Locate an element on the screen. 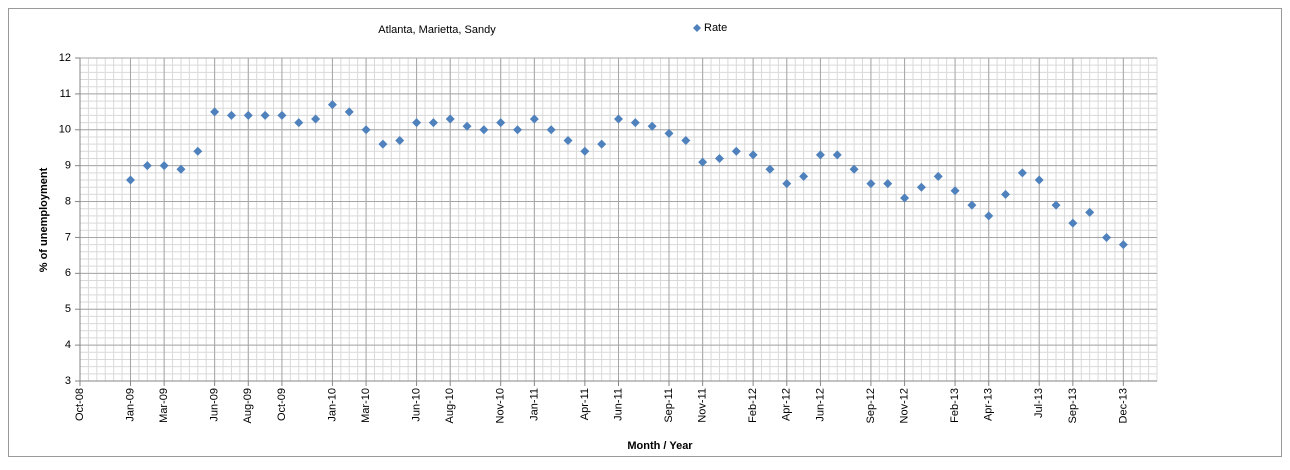 This screenshot has height=470, width=1290. y-tick-label: 6 is located at coordinates (68, 273).